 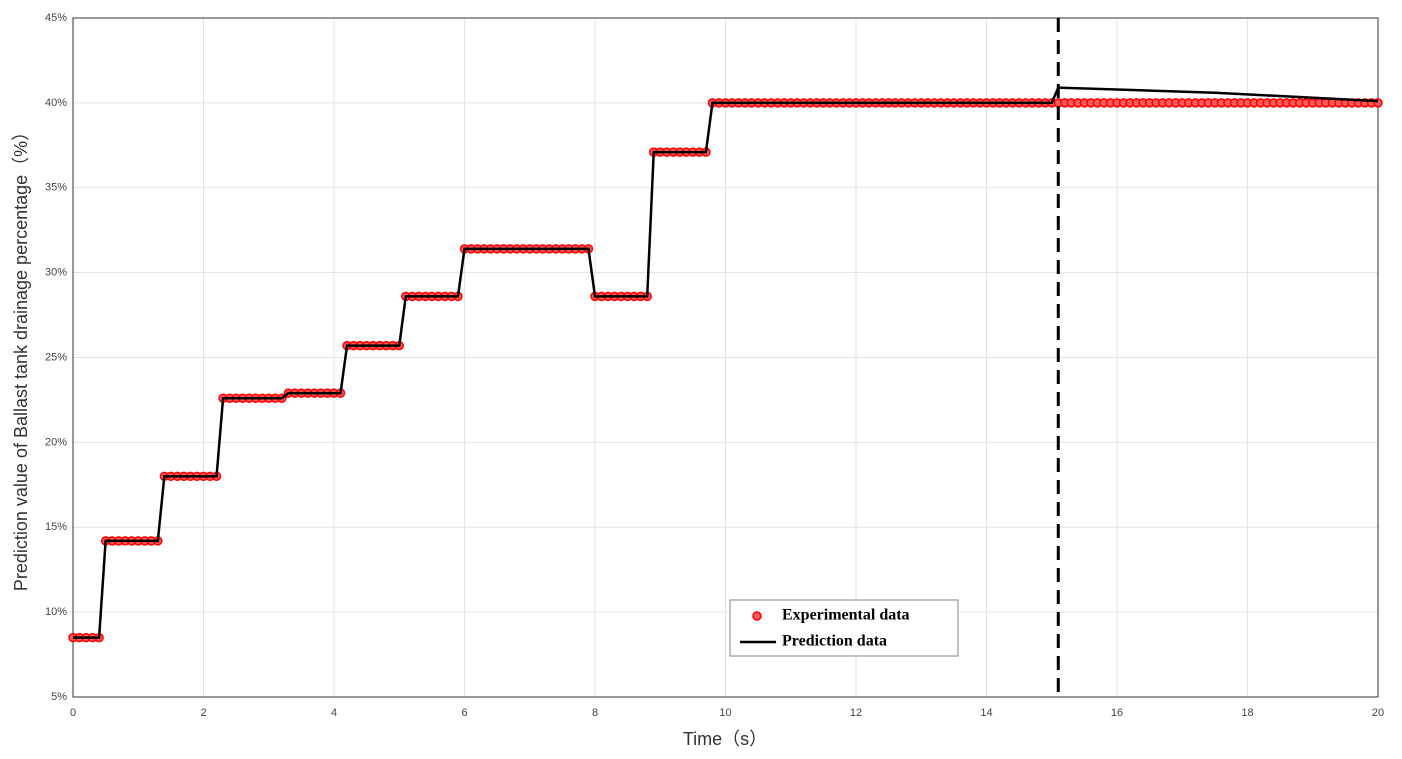 I want to click on y-tick-label: 45%, so click(x=56, y=18).